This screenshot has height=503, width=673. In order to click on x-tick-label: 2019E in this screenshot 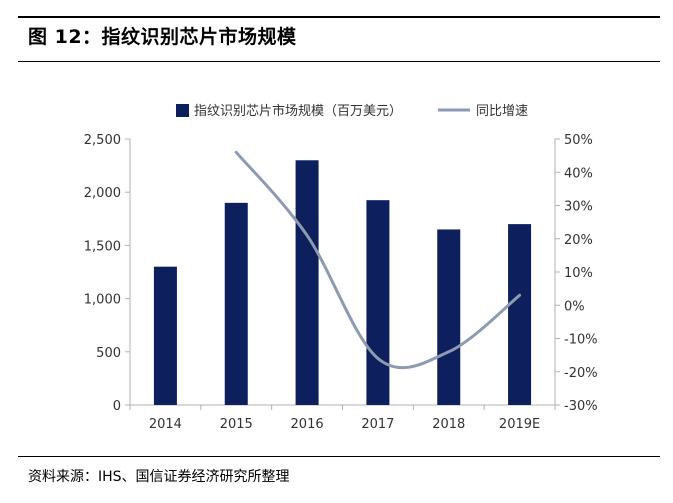, I will do `click(519, 424)`.